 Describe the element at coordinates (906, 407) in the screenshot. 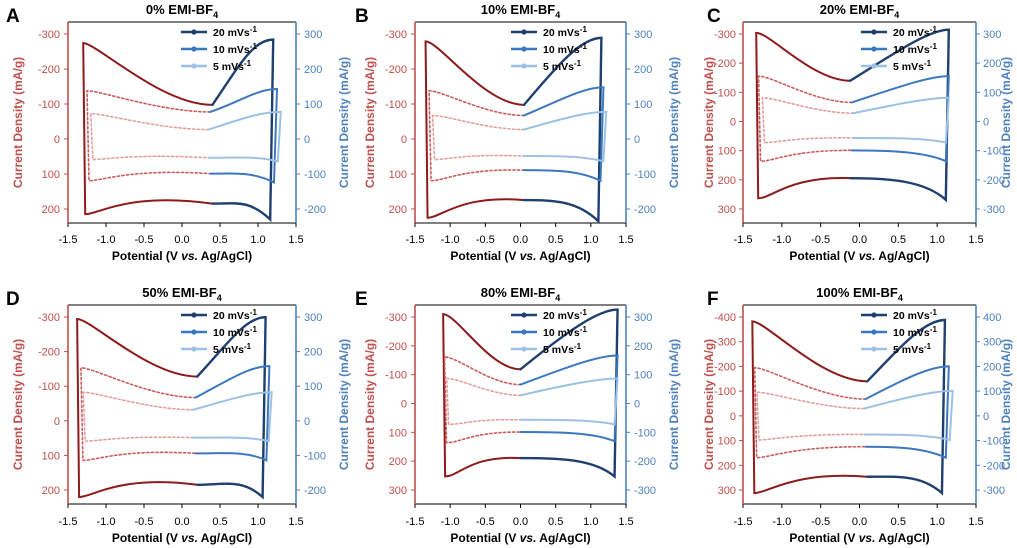

I see `series-0-blue-branch` at that location.